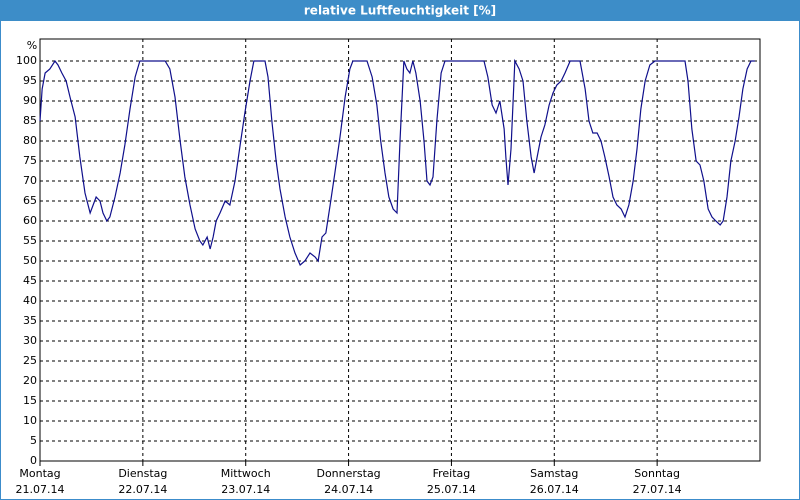 This screenshot has height=500, width=800. What do you see at coordinates (554, 489) in the screenshot?
I see `x-tick-date: 26.07.14` at bounding box center [554, 489].